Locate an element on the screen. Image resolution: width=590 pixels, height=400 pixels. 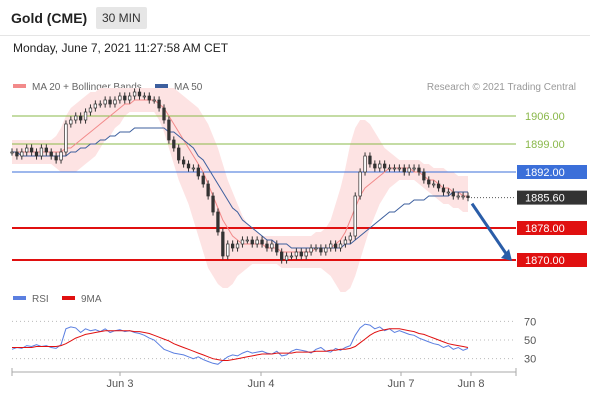
level-badge-1892.00 is located at coordinates (552, 172).